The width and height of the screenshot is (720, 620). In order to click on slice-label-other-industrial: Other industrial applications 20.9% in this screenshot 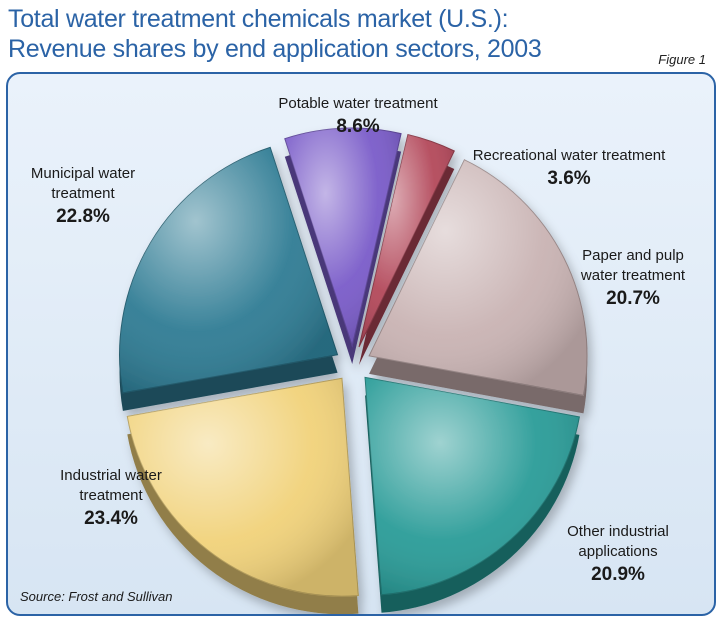, I will do `click(618, 555)`.